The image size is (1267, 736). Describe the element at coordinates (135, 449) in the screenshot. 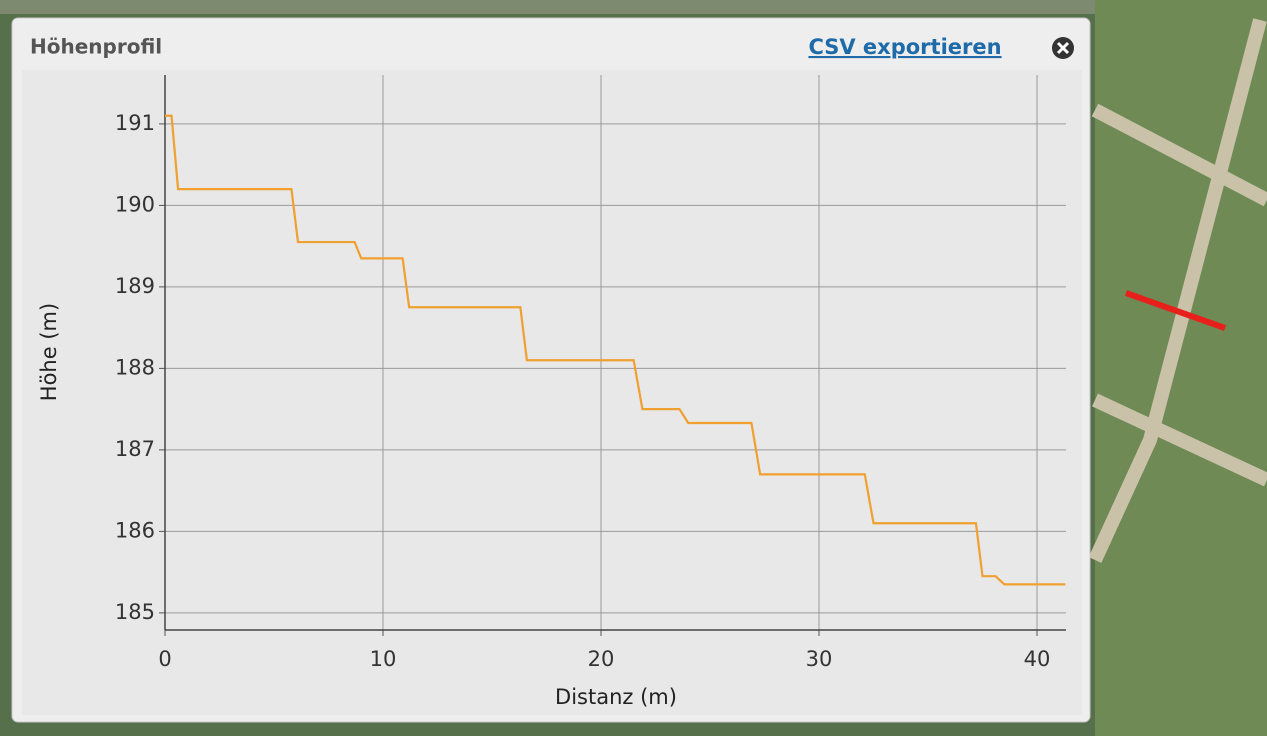

I see `y-tick-label: 187` at that location.